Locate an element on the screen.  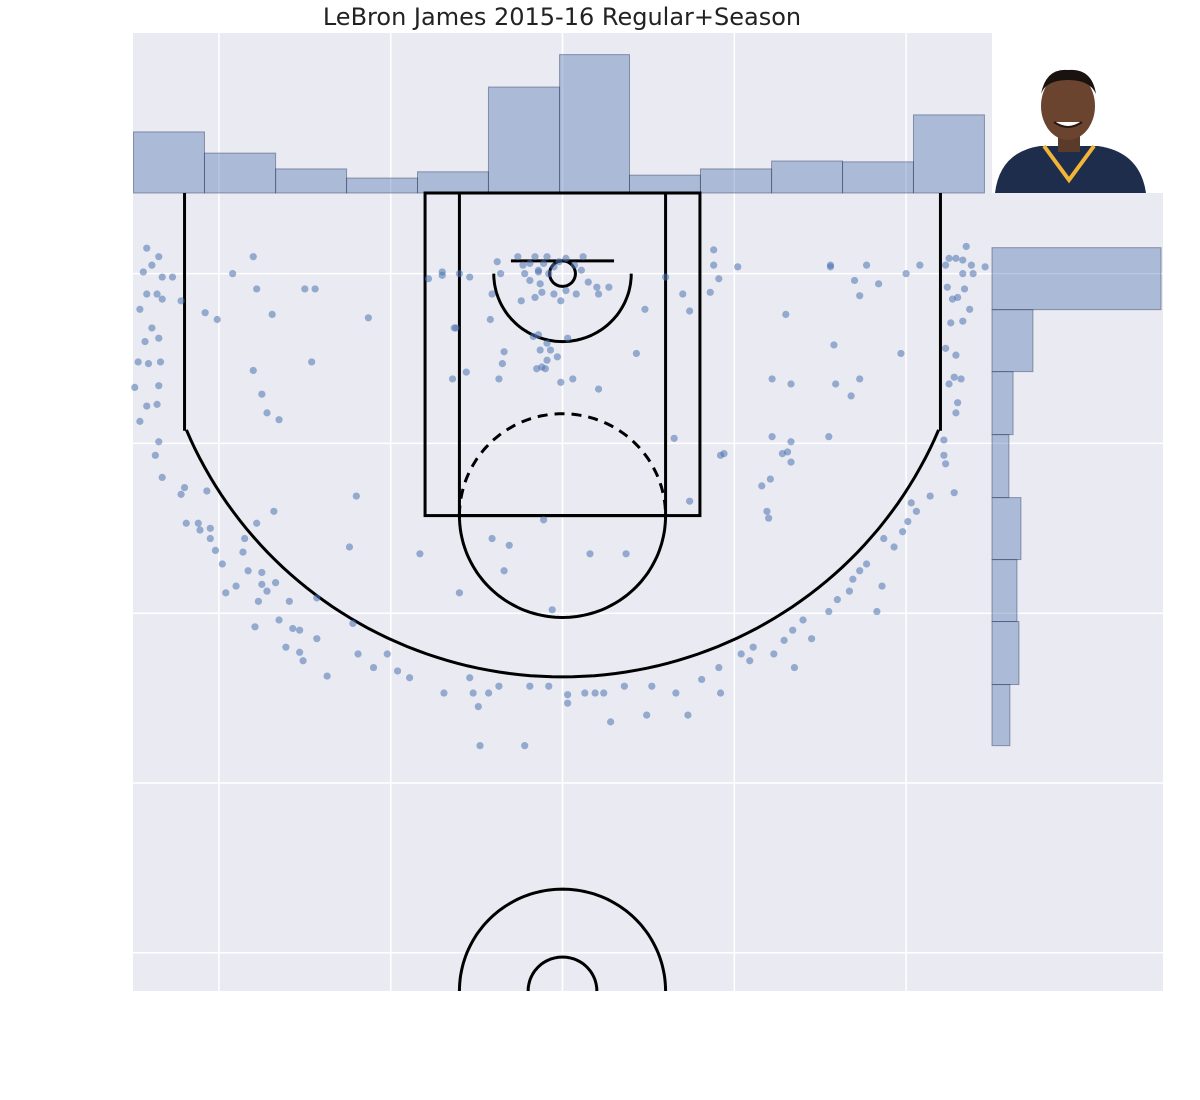
court-box is located at coordinates (562, 354).